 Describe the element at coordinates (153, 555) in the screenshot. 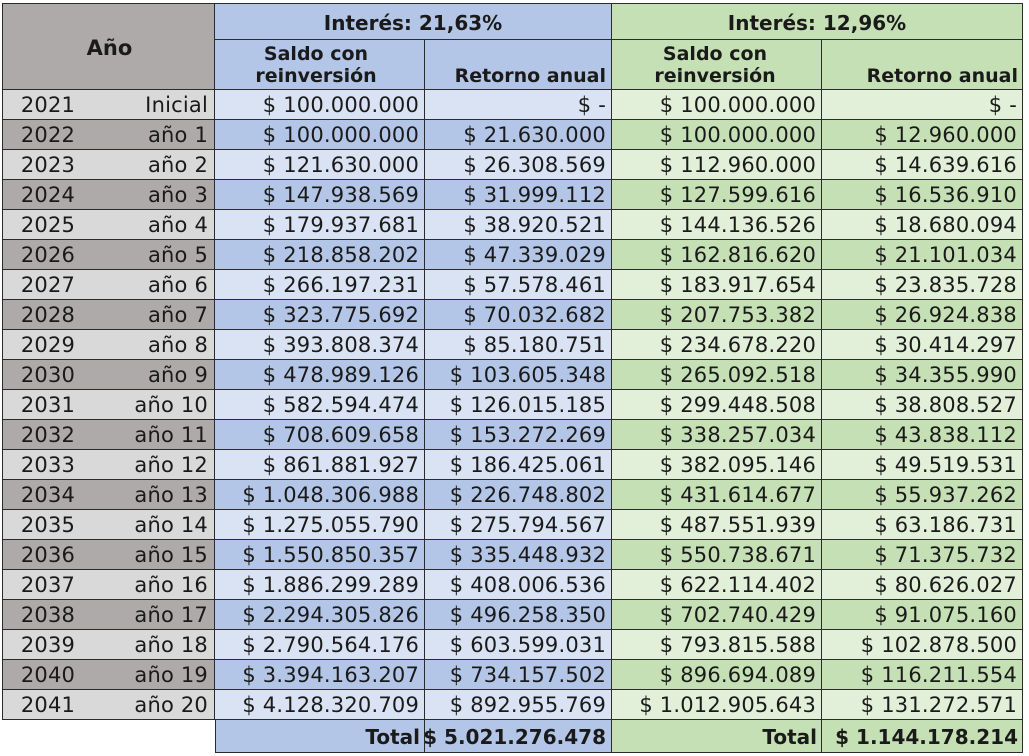

I see `period-label-cell: año 15` at that location.